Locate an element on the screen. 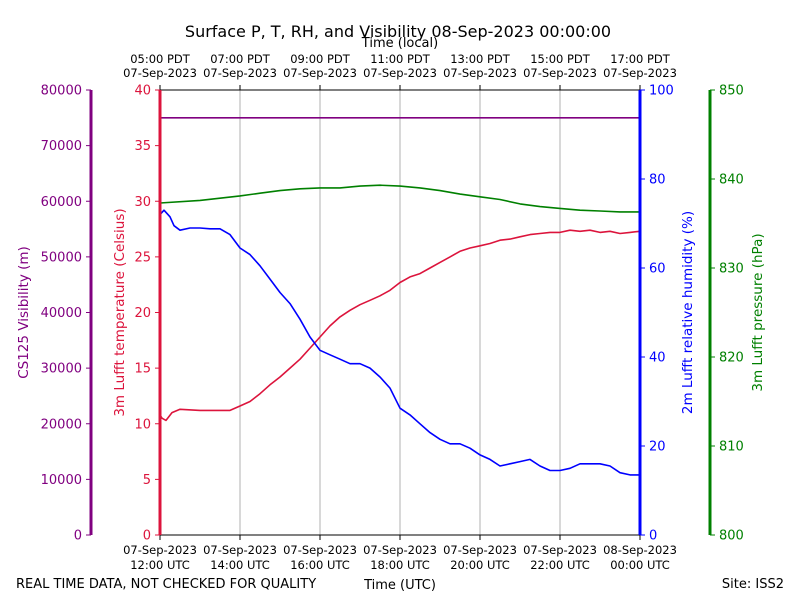  humidity-tick-label: 20 is located at coordinates (657, 447).